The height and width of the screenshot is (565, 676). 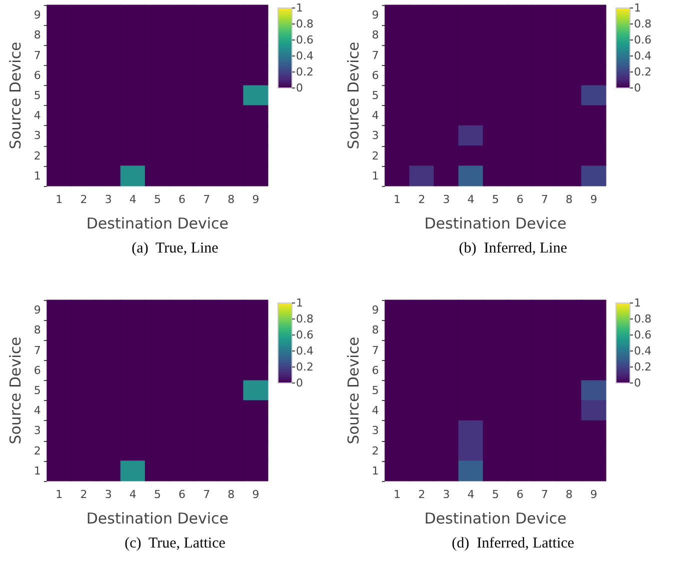 I want to click on text: (b) Inferred, Line, so click(x=513, y=248).